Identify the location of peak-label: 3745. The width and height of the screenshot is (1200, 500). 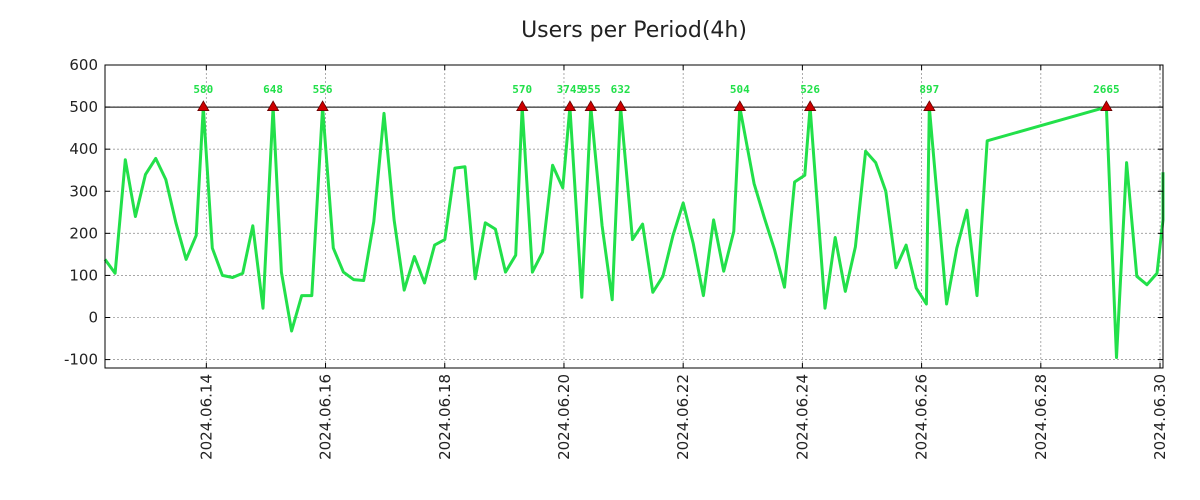
(570, 89).